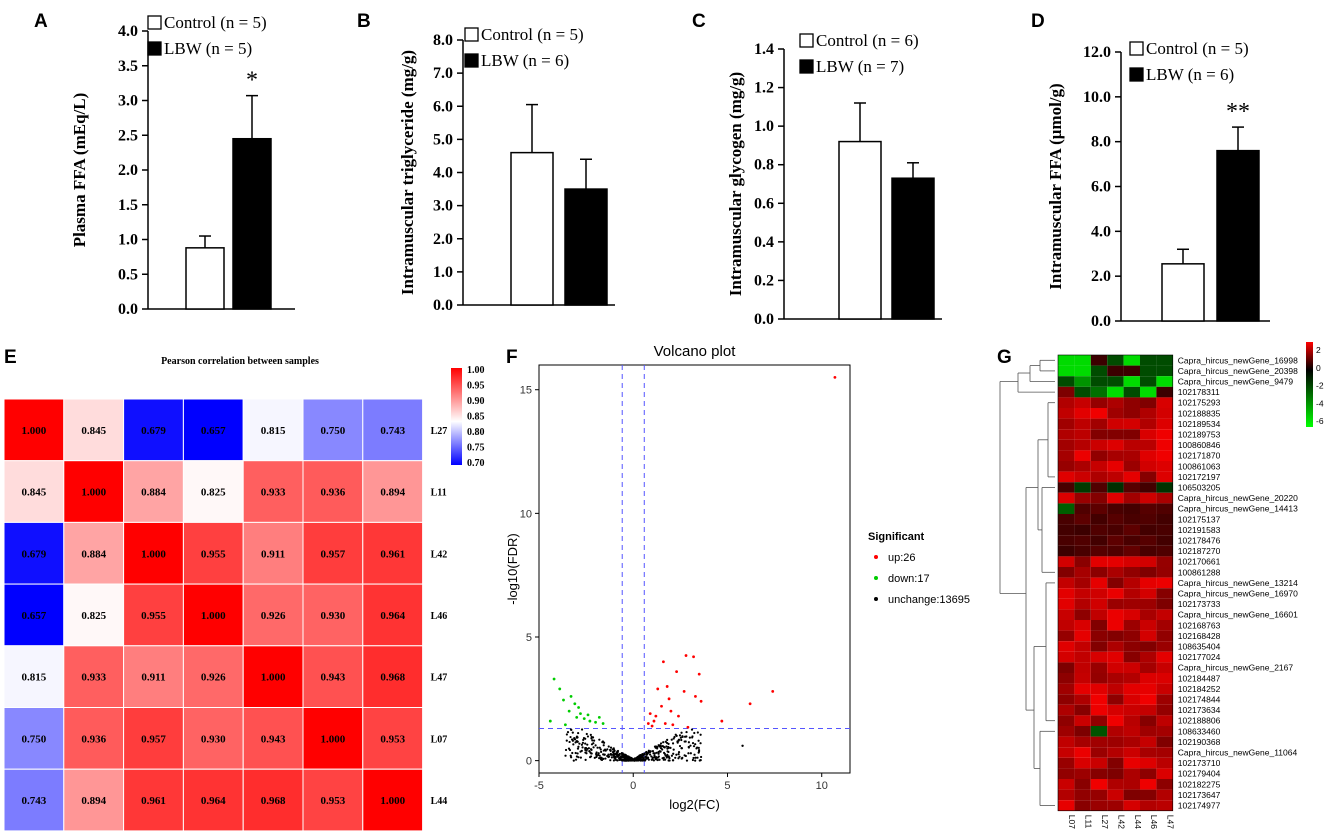 This screenshot has height=832, width=1325. I want to click on y-tick-label: 10, so click(526, 514).